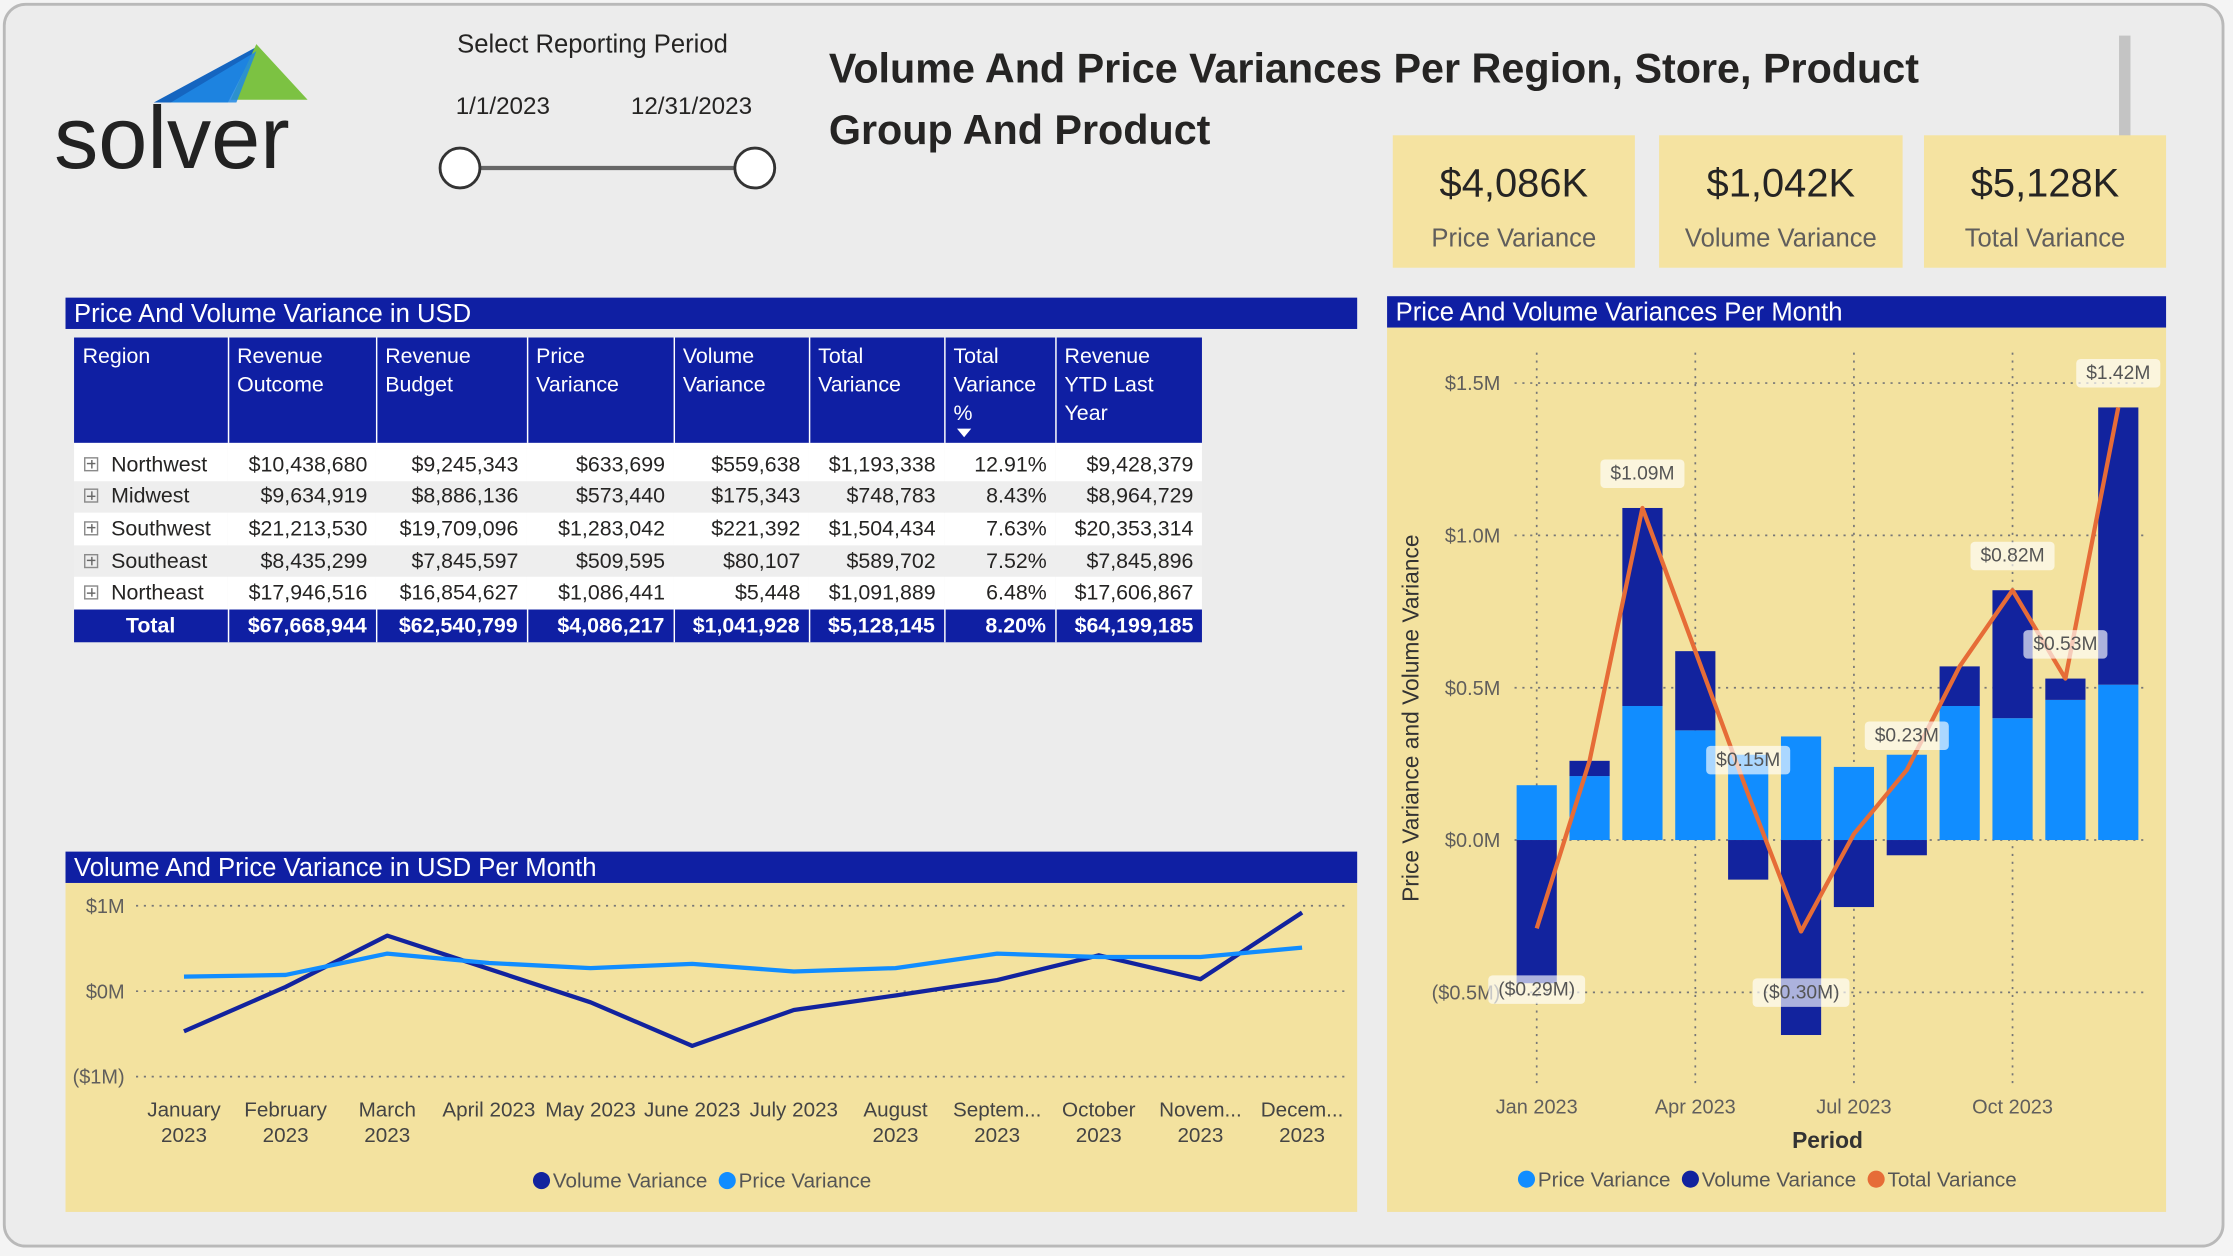  I want to click on cell-text: $21,213,530, so click(308, 529).